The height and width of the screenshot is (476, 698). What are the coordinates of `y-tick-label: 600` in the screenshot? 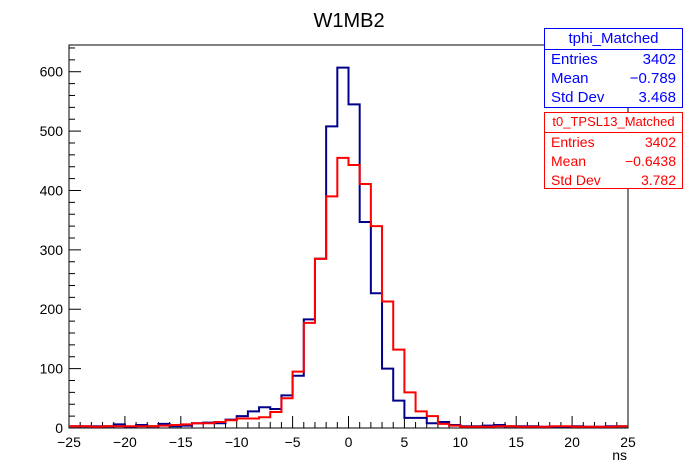 It's located at (52, 72).